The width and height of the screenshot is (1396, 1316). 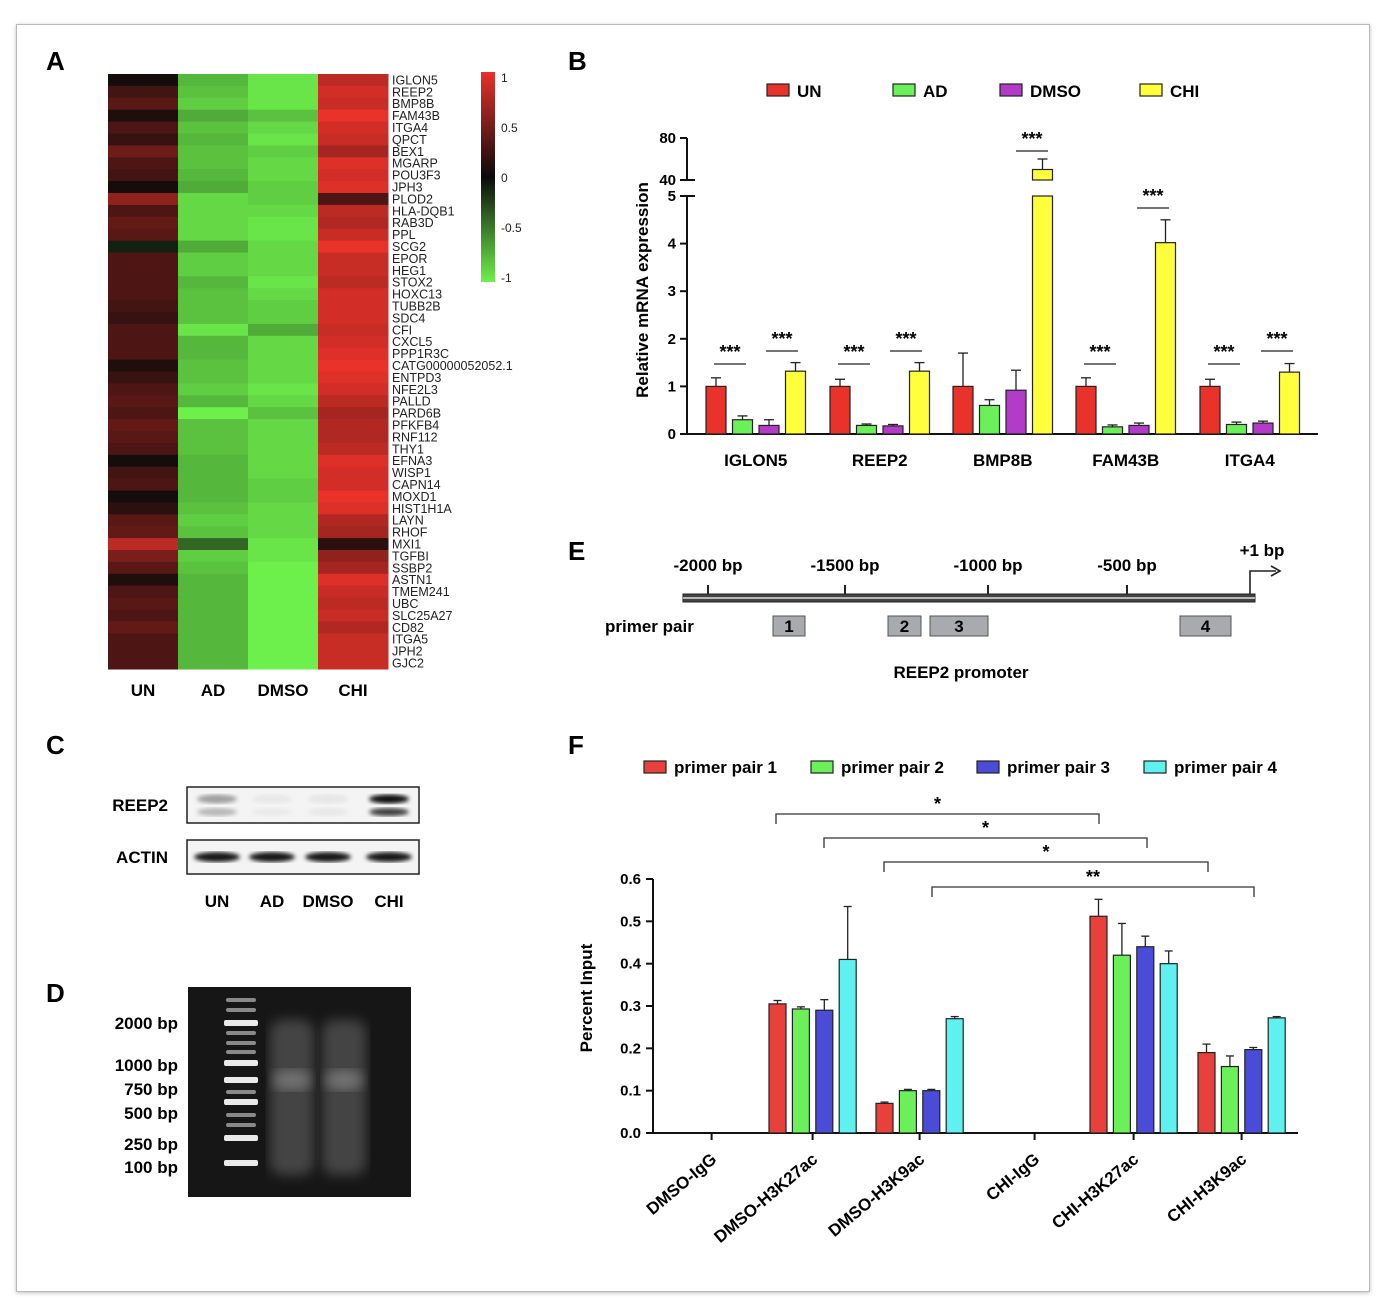 I want to click on gel-panel: 2000 bp 1000 bp 750 bp 500 bp 250 bp 100 bp, so click(x=263, y=1092).